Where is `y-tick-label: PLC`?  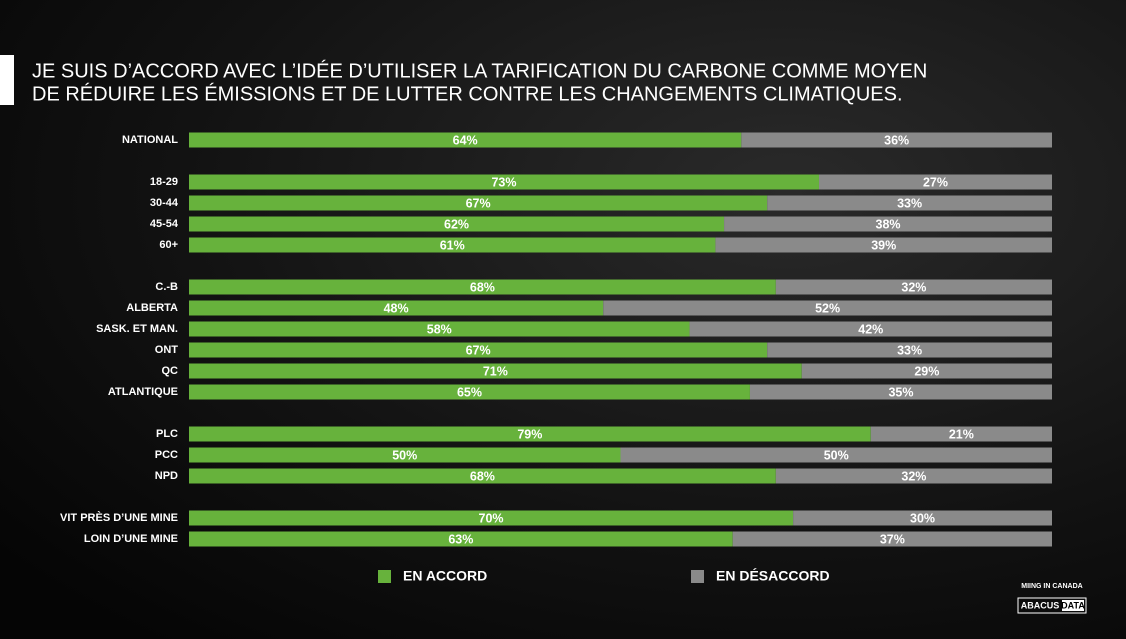 y-tick-label: PLC is located at coordinates (167, 434).